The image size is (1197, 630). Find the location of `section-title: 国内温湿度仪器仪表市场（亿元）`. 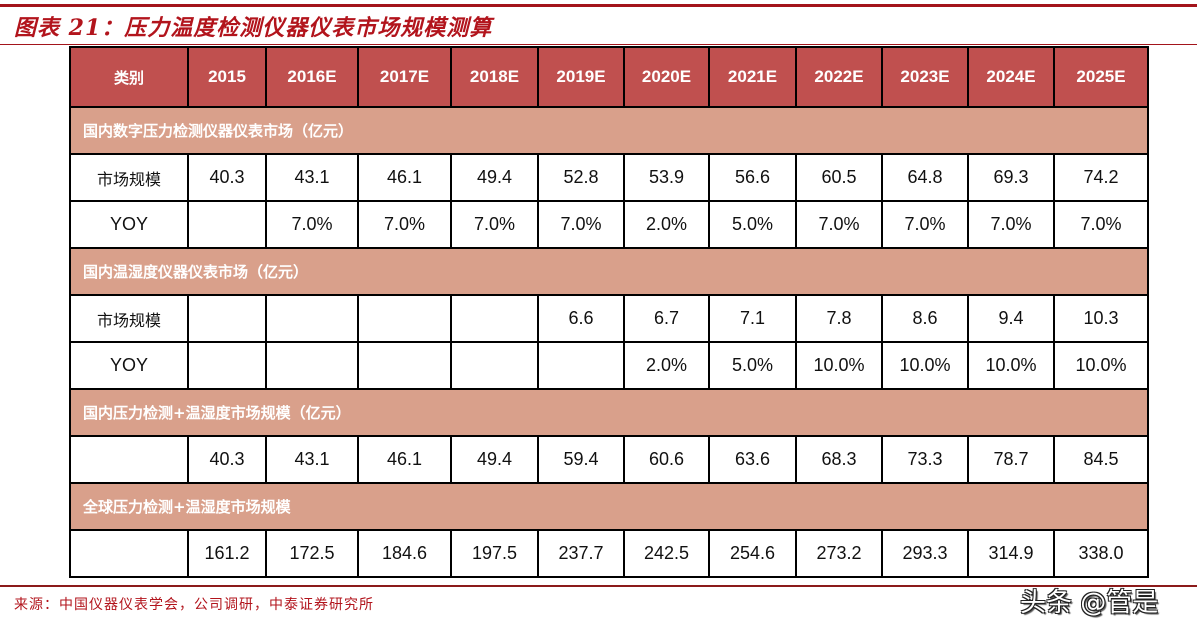

section-title: 国内温湿度仪器仪表市场（亿元） is located at coordinates (609, 271).